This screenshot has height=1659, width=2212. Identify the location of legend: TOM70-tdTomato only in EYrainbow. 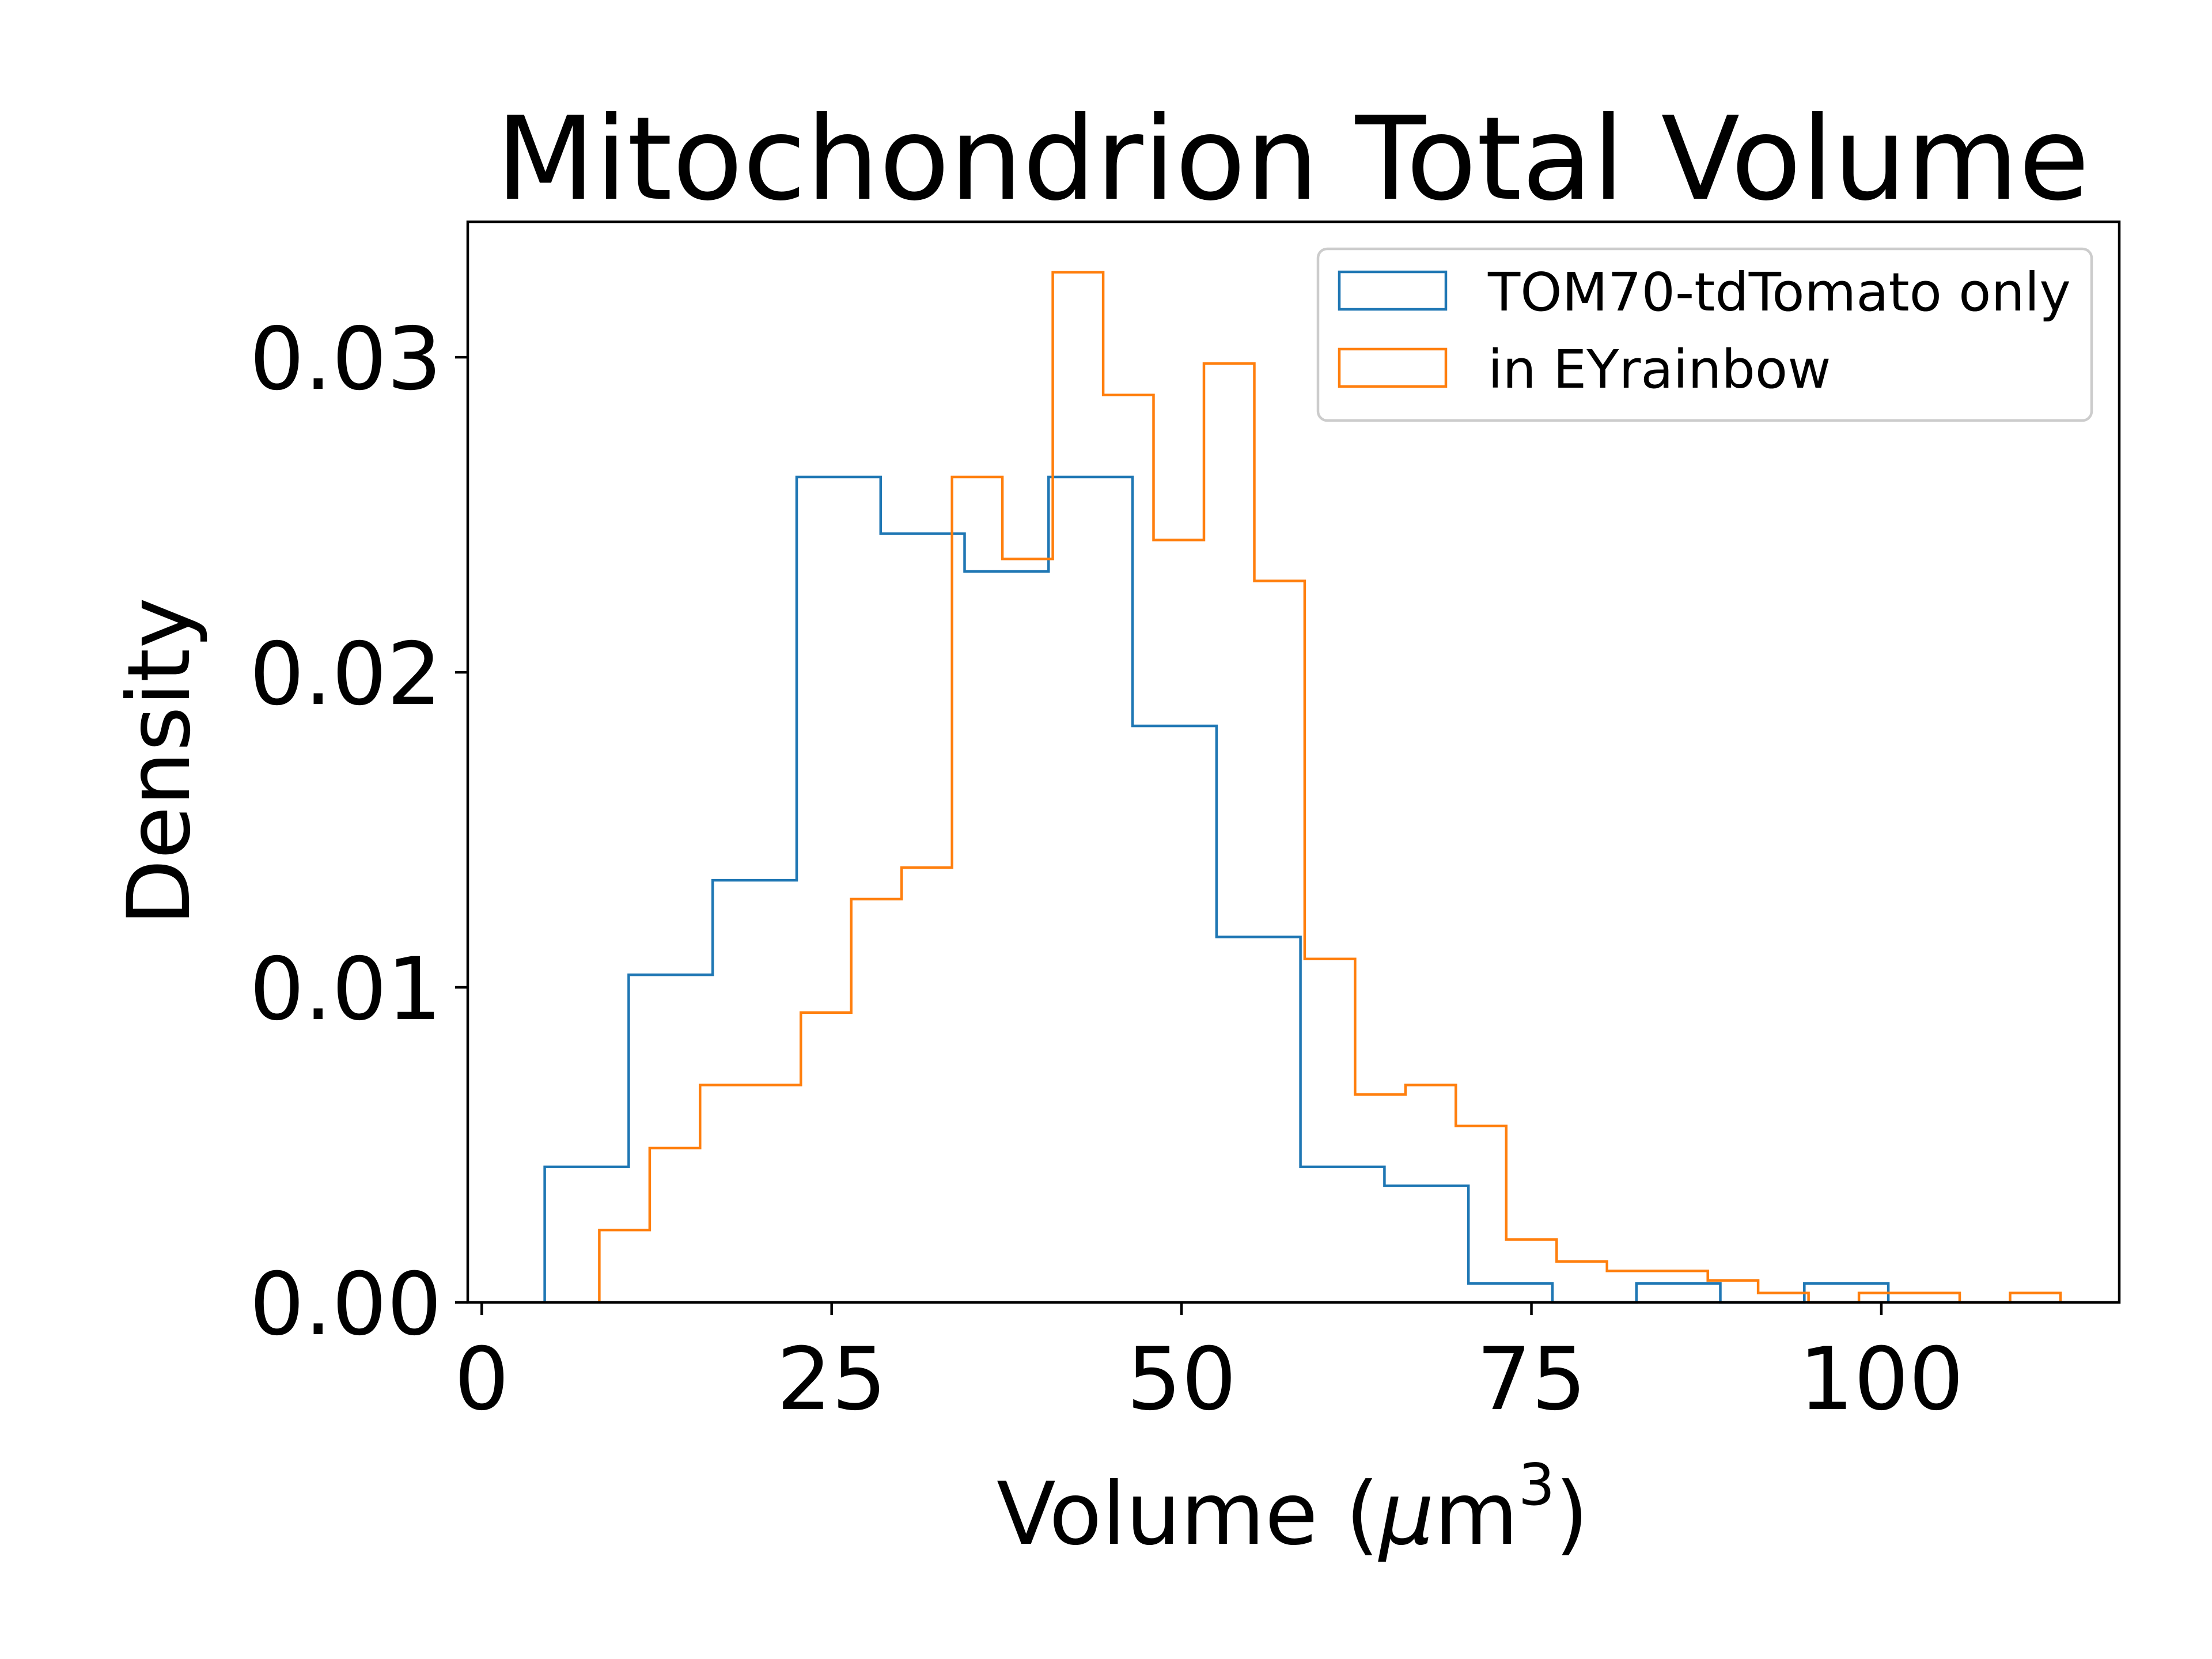
(1704, 334).